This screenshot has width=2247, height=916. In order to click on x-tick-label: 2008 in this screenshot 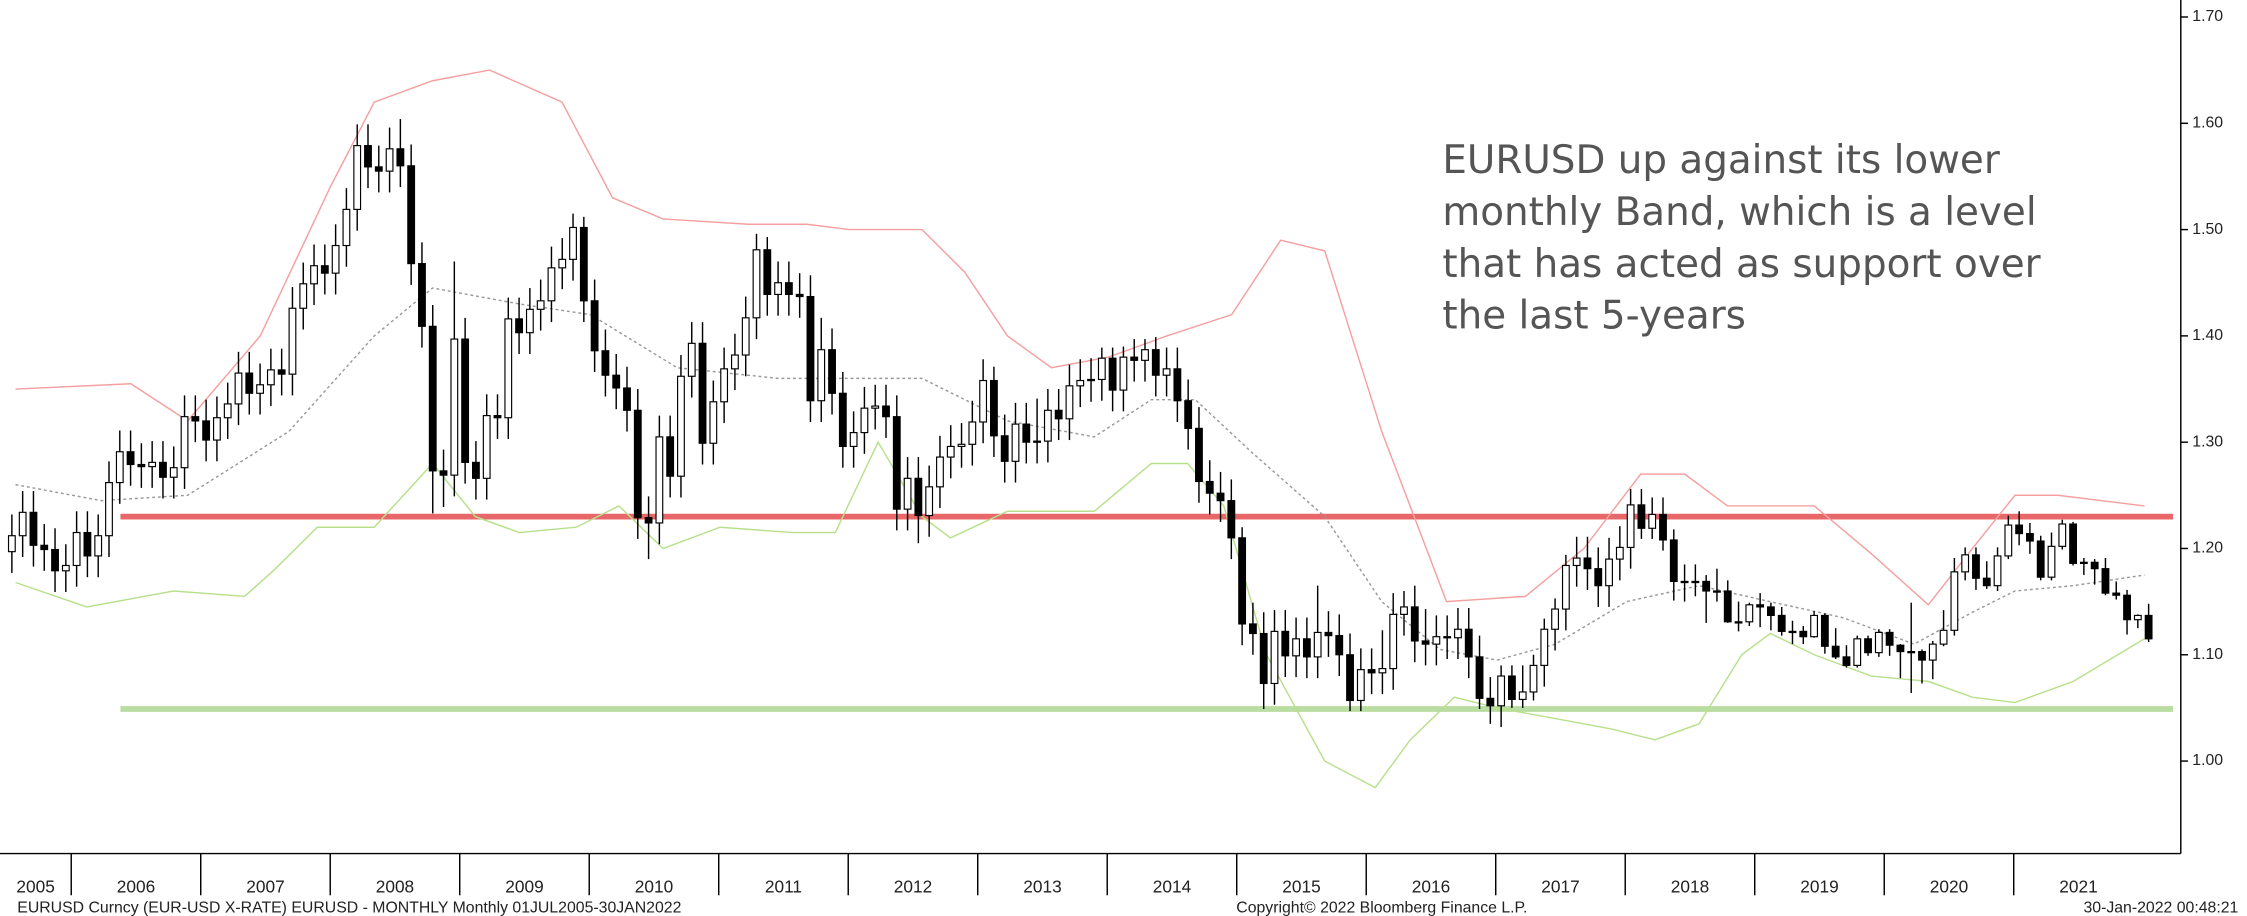, I will do `click(395, 887)`.